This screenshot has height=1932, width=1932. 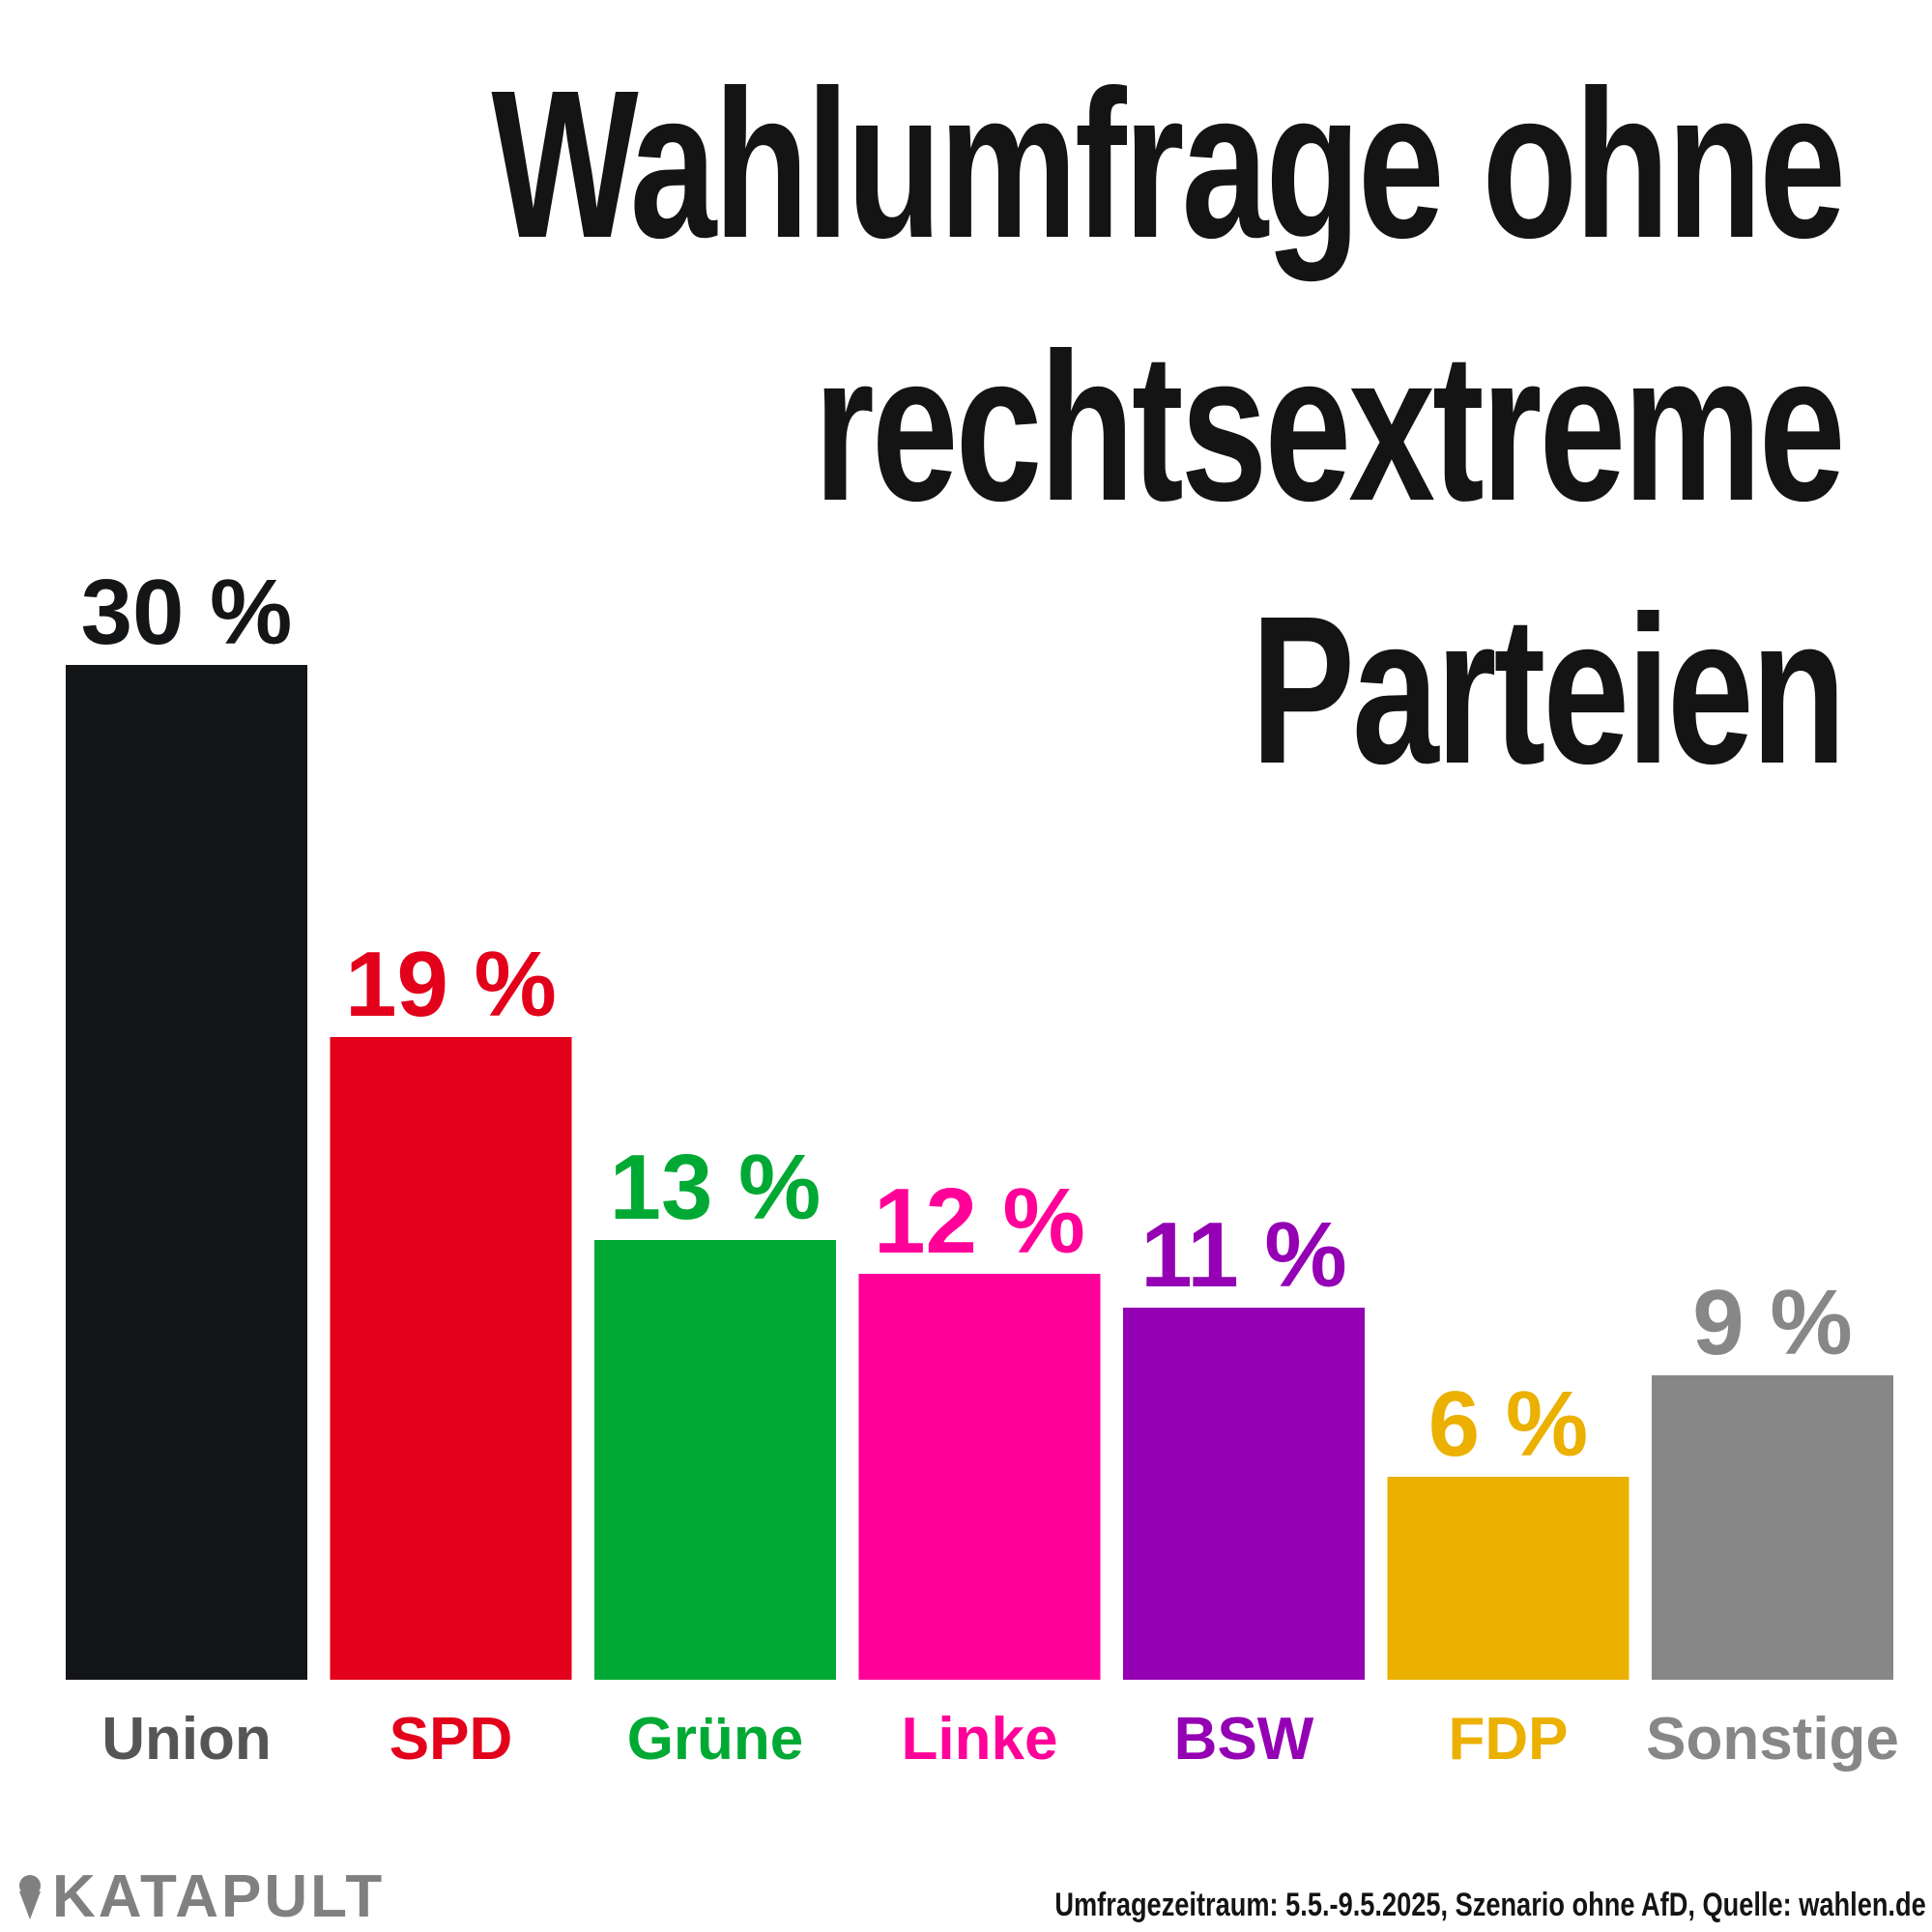 I want to click on value-label: 9 %, so click(x=1772, y=1322).